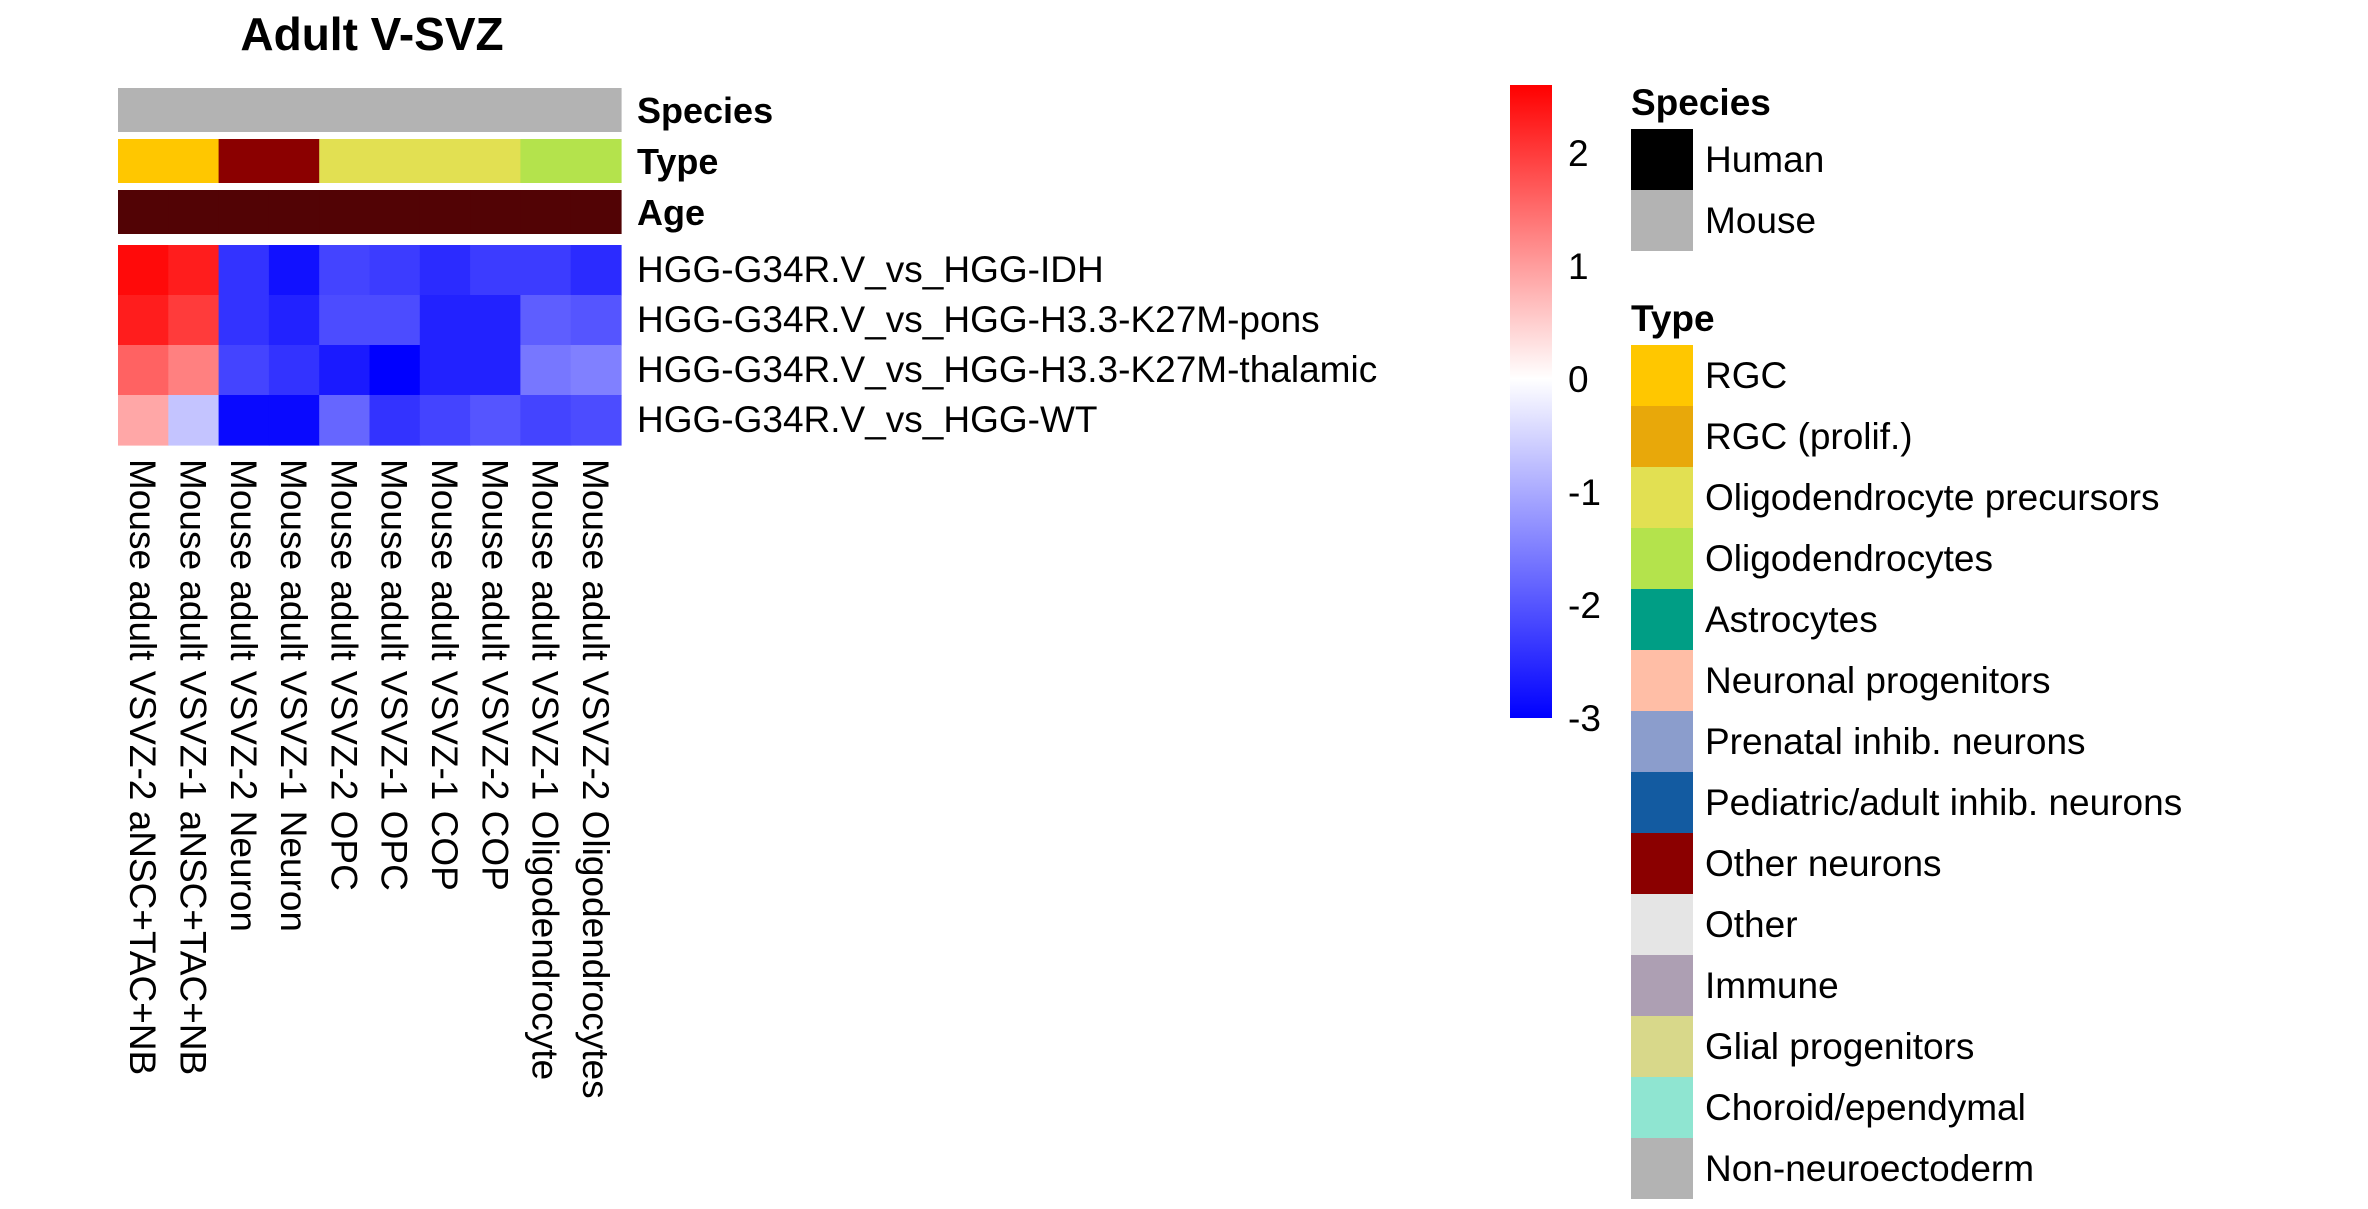 The image size is (2368, 1209). Describe the element at coordinates (1531, 401) in the screenshot. I see `color-scale-bar` at that location.